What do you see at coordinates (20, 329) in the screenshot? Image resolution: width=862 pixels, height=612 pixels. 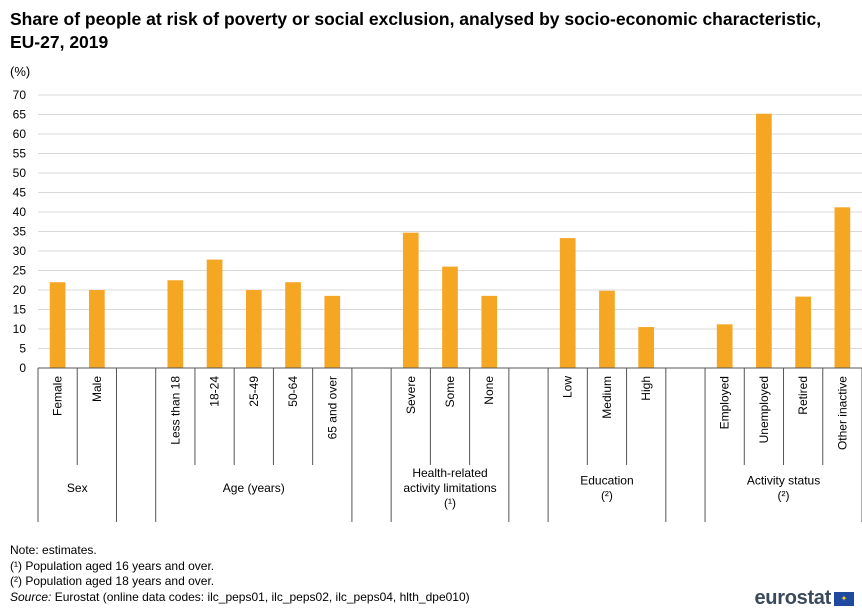 I see `y-tick-label: 10` at bounding box center [20, 329].